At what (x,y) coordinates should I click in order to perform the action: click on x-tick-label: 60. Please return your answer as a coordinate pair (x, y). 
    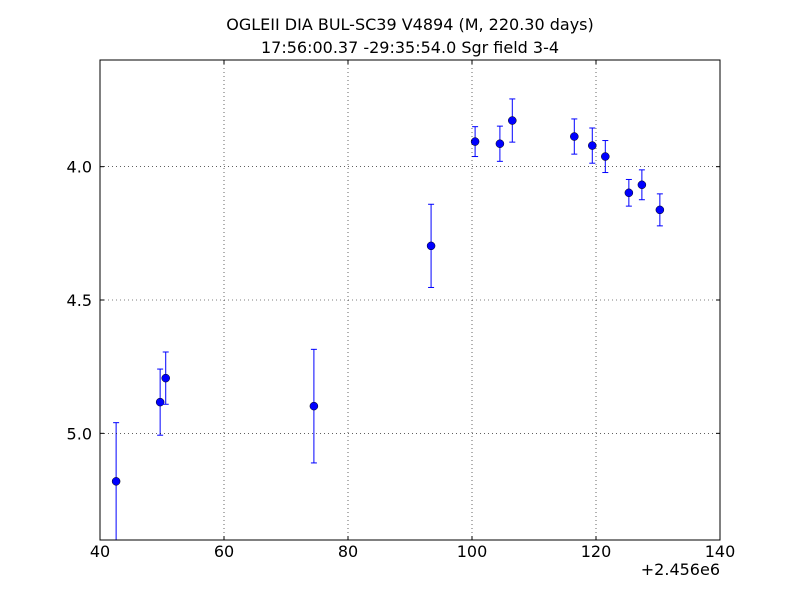
    Looking at the image, I should click on (224, 551).